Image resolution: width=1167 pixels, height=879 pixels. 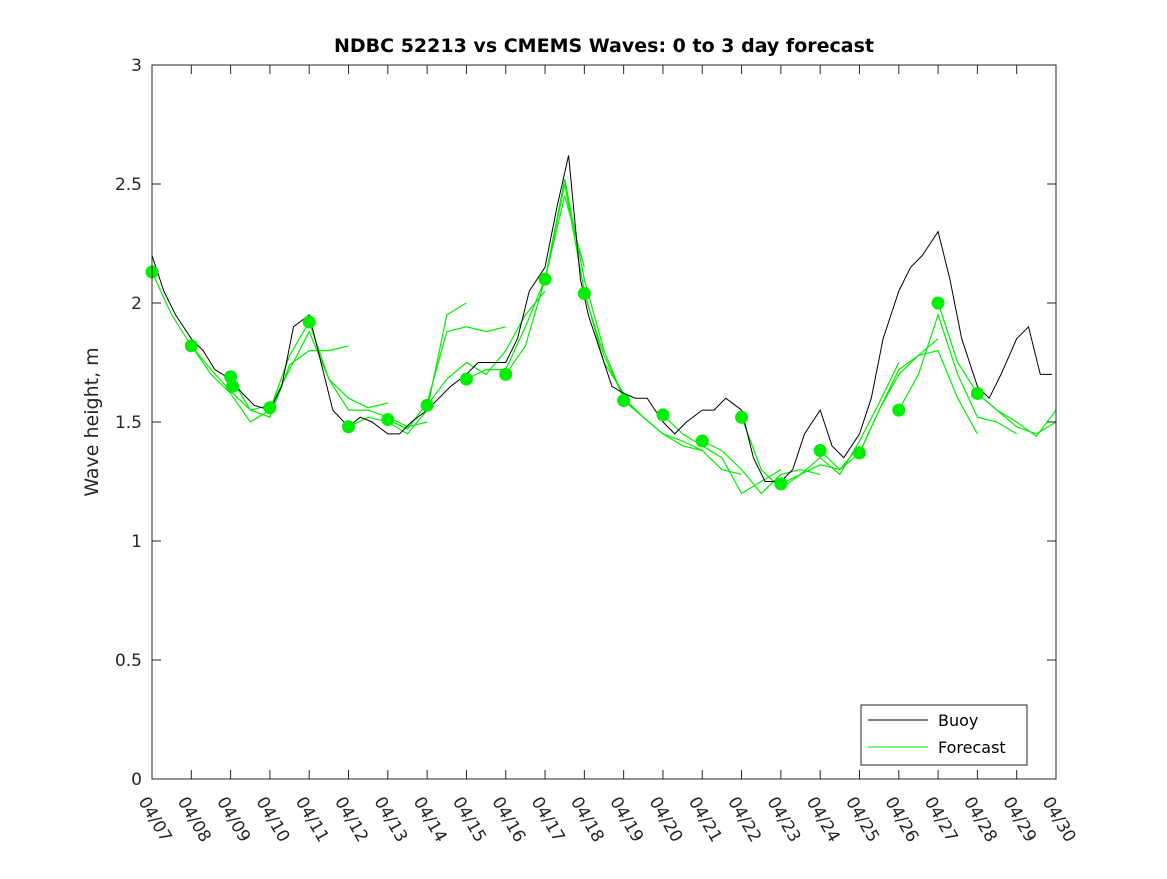 What do you see at coordinates (136, 66) in the screenshot?
I see `y-tick-label: 3` at bounding box center [136, 66].